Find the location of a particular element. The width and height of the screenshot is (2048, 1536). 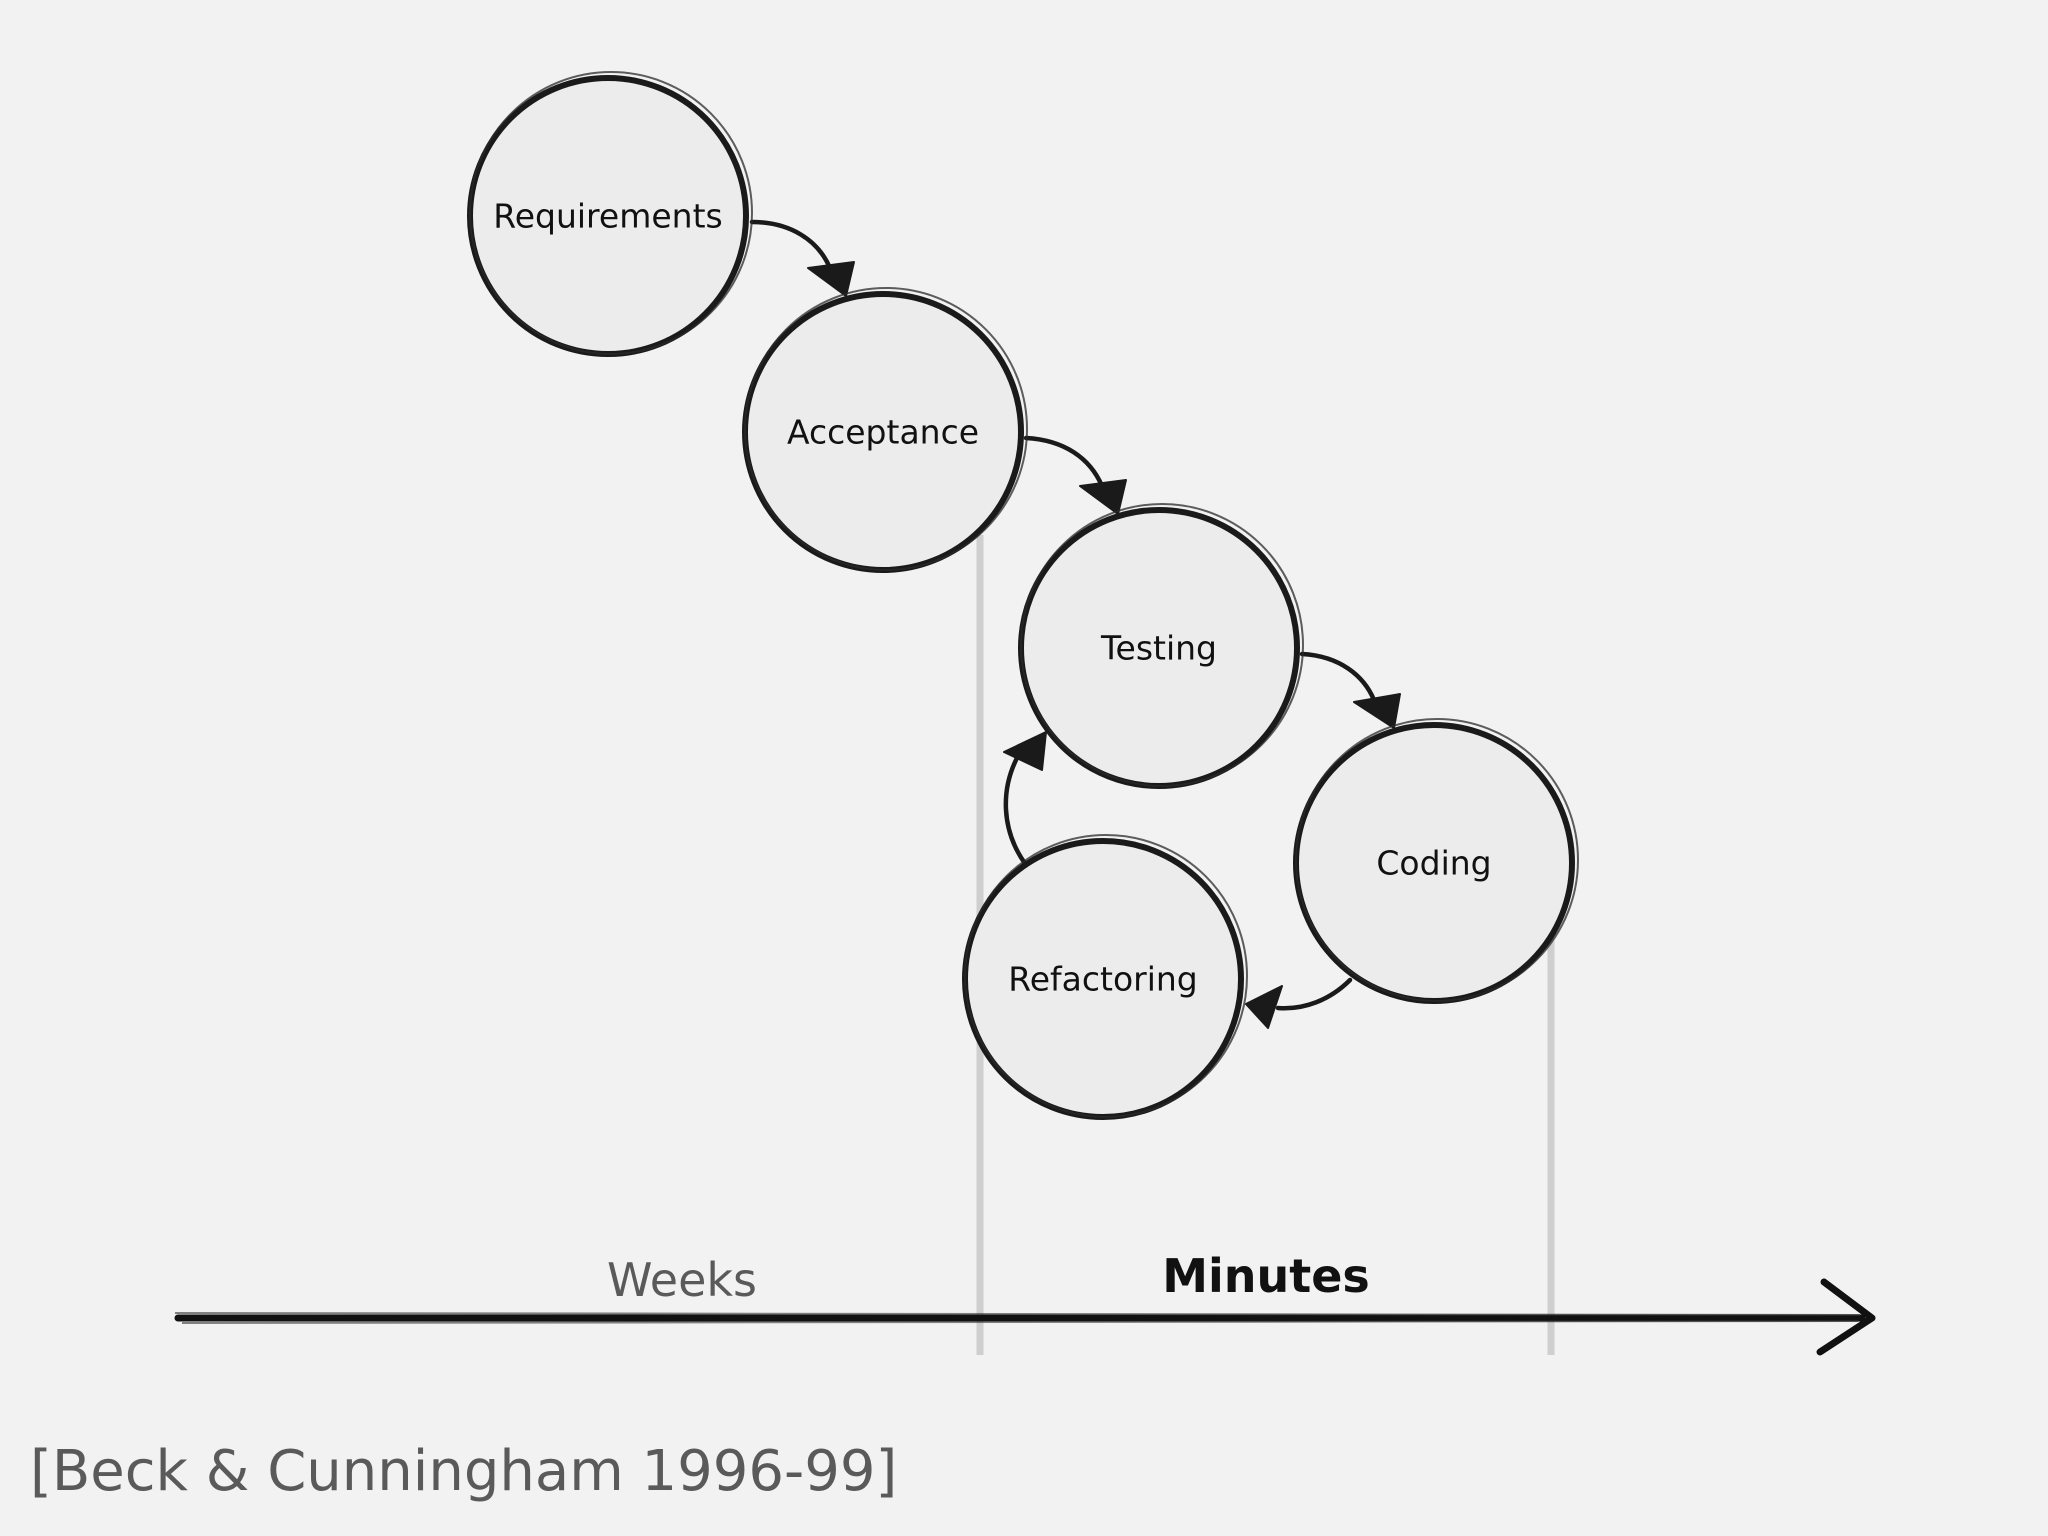

connector-requirements-acceptance is located at coordinates (802, 258).